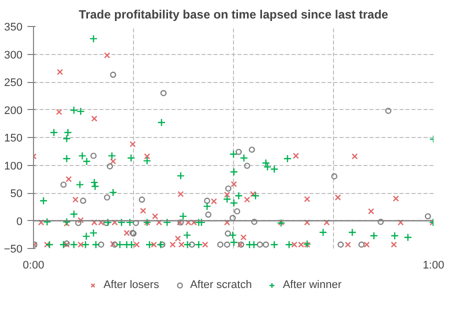 This screenshot has width=464, height=319. Describe the element at coordinates (13, 28) in the screenshot. I see `y-tick-label: 350` at that location.